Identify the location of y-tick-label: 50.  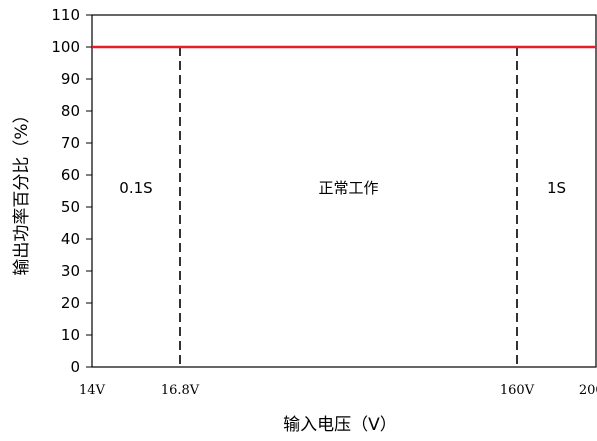
(70, 207).